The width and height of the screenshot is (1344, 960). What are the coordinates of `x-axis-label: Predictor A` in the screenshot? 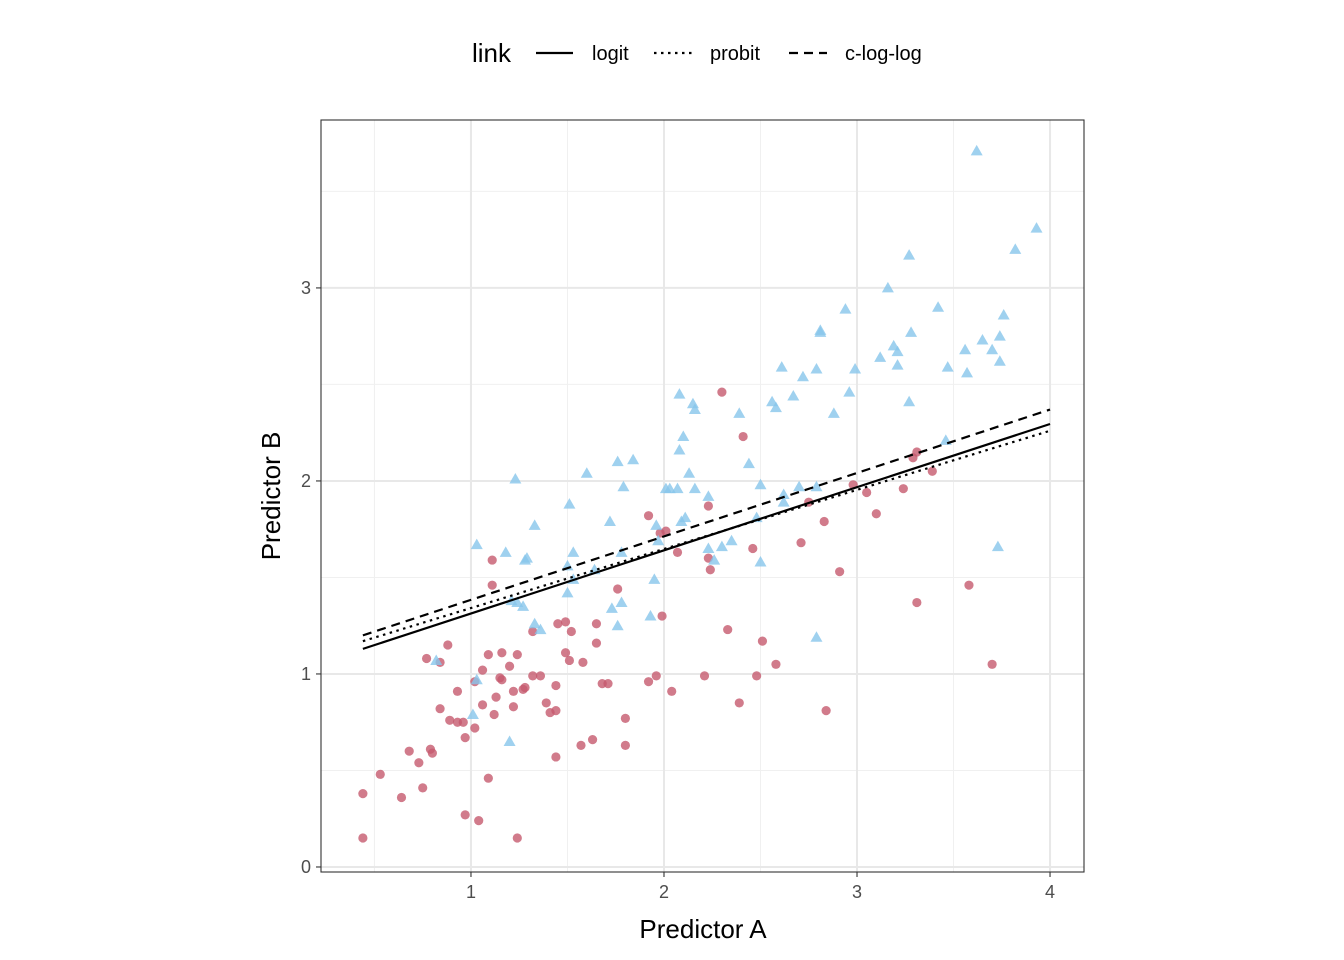 It's located at (703, 929).